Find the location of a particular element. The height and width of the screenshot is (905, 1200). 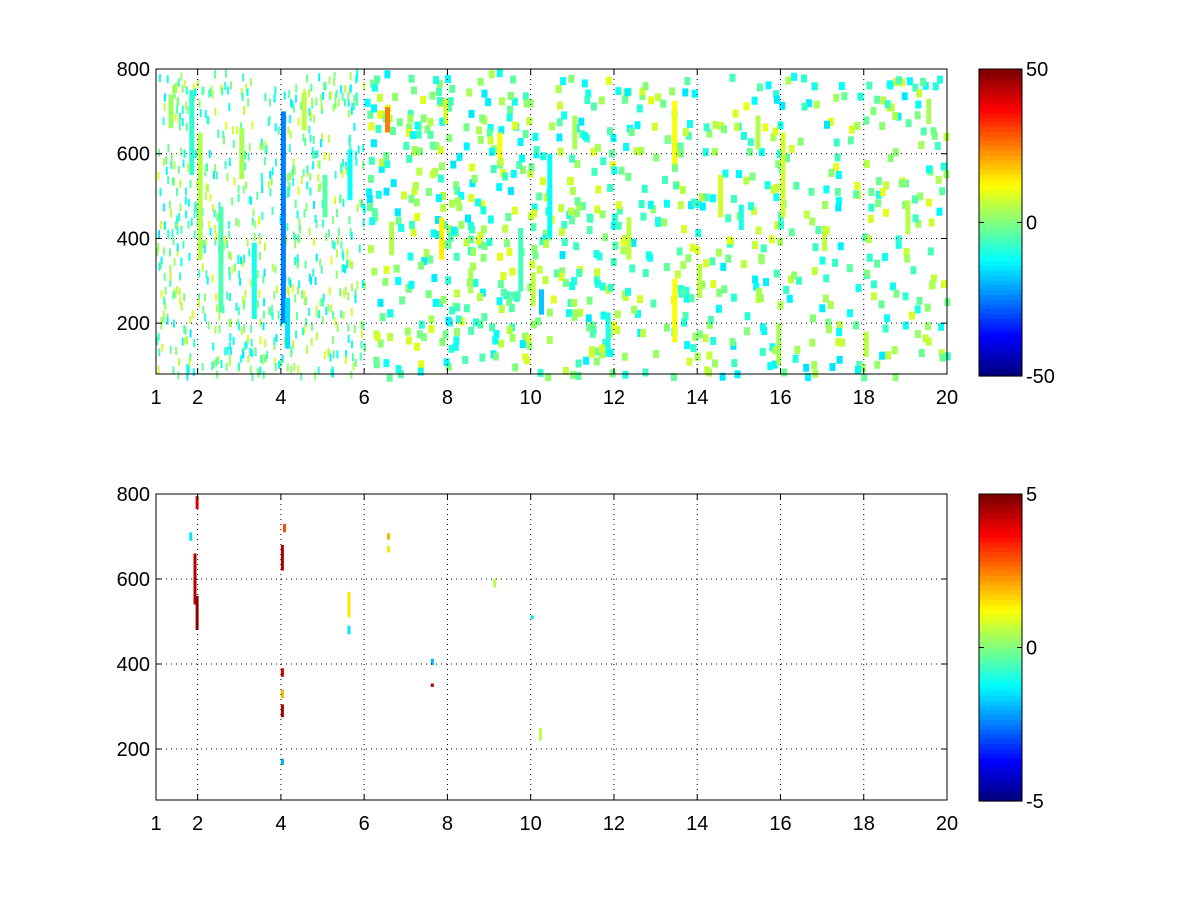

x-tick-label: 1 is located at coordinates (155, 824).